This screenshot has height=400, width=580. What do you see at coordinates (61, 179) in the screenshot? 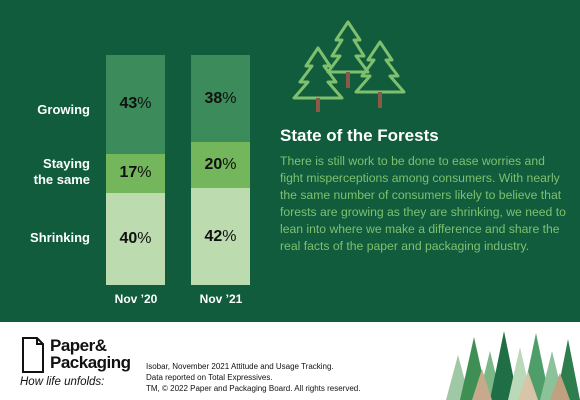
I see `row-label-staying-line2: the same` at bounding box center [61, 179].